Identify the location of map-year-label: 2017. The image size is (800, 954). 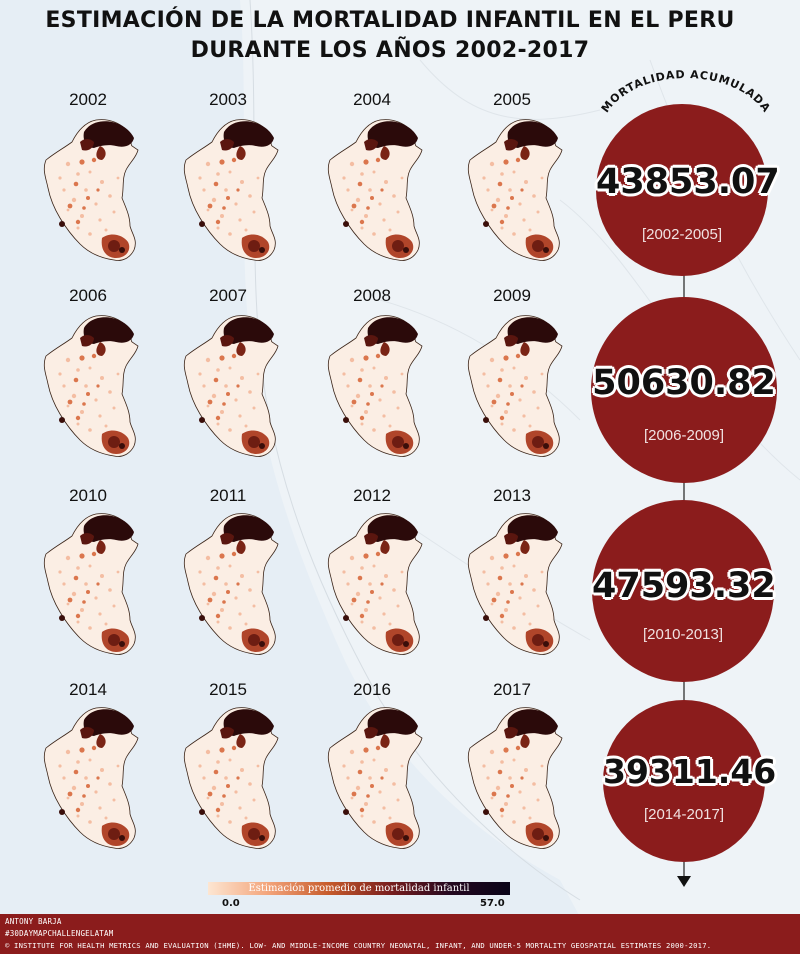
(512, 689).